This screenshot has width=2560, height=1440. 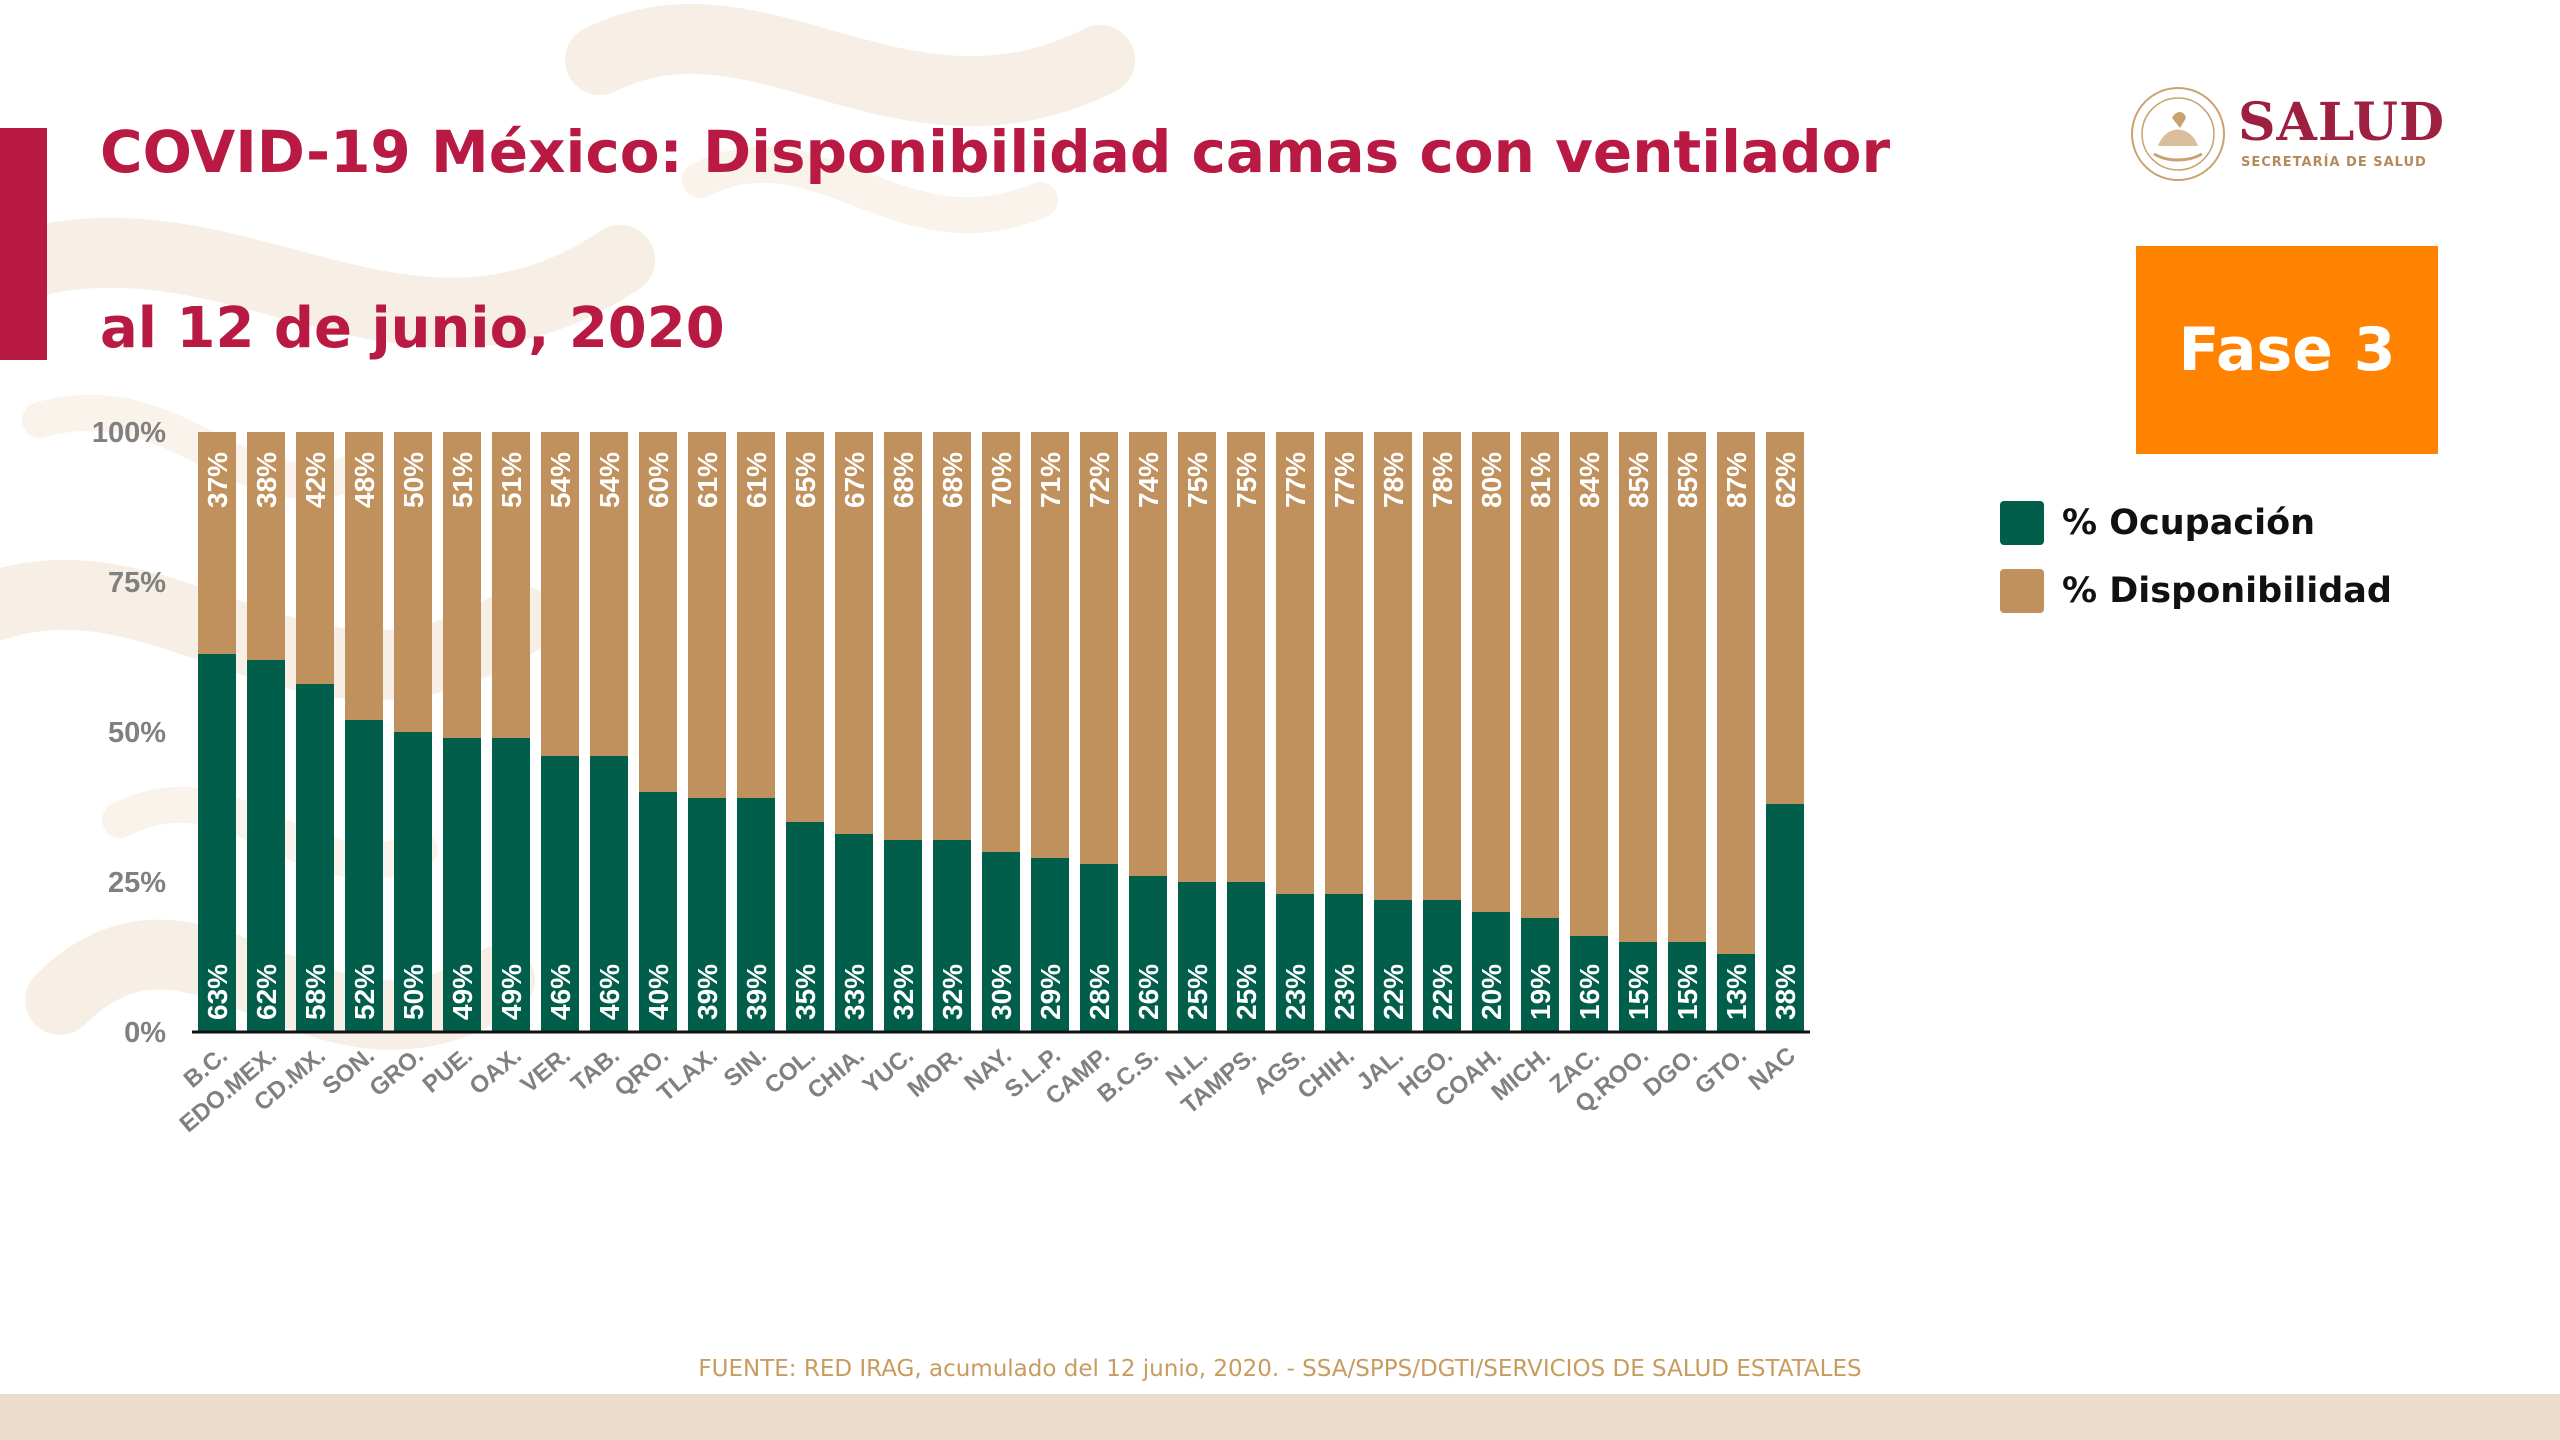 I want to click on x-tick-label: NAC, so click(x=1772, y=1069).